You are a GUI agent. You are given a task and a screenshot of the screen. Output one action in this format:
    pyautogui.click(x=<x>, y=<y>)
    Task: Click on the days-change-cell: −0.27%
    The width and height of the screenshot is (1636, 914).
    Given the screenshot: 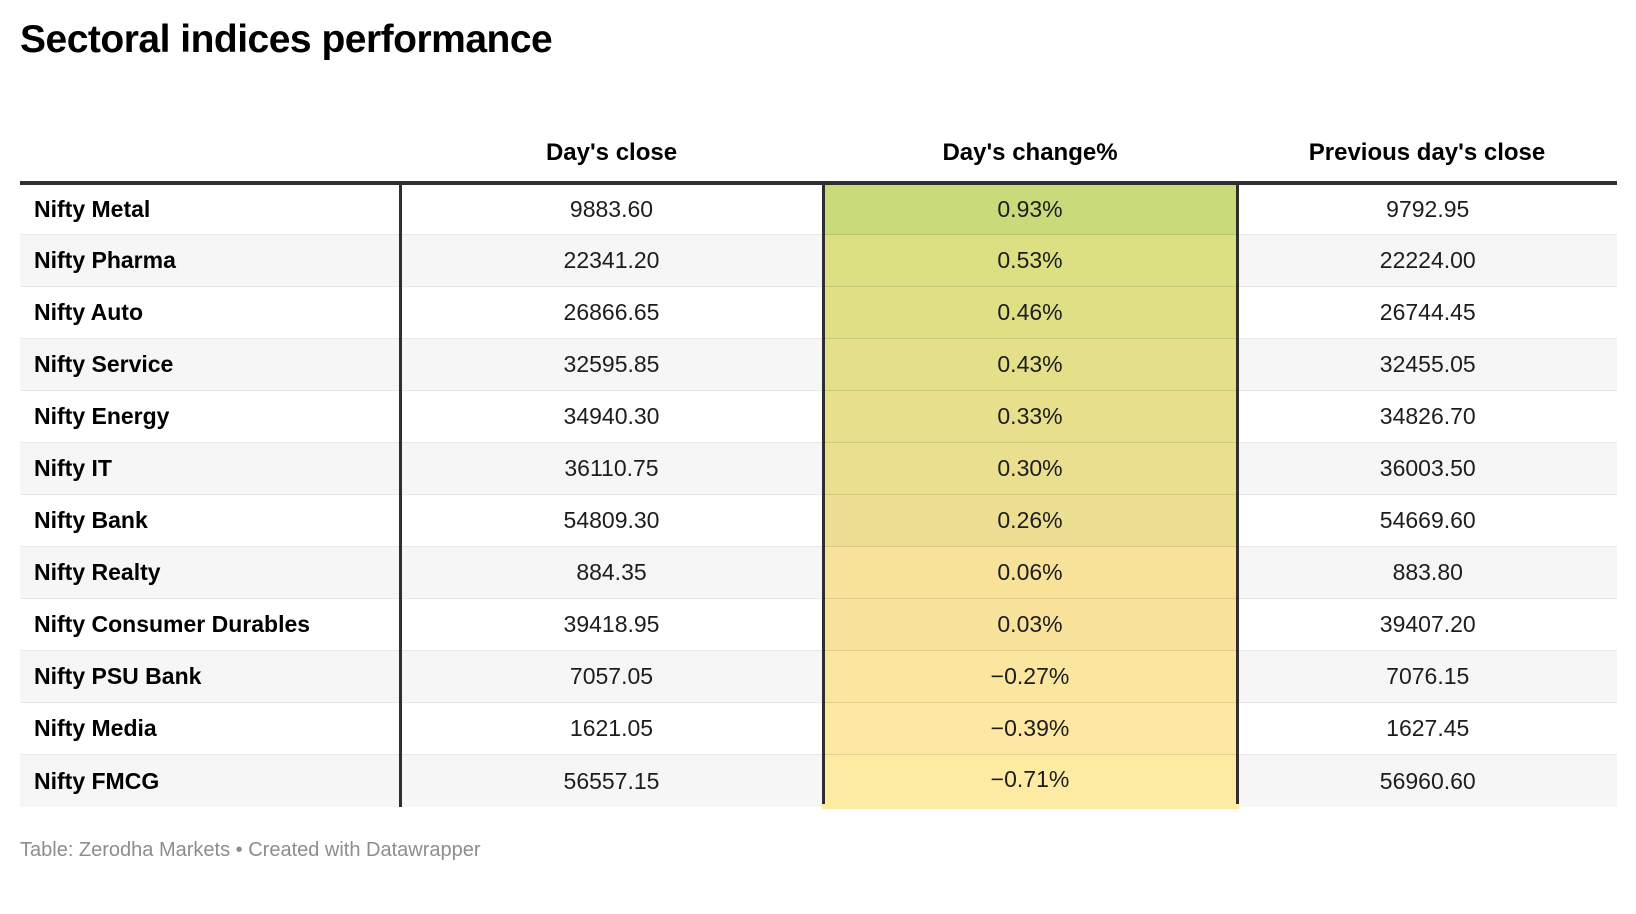 What is the action you would take?
    pyautogui.click(x=1029, y=676)
    